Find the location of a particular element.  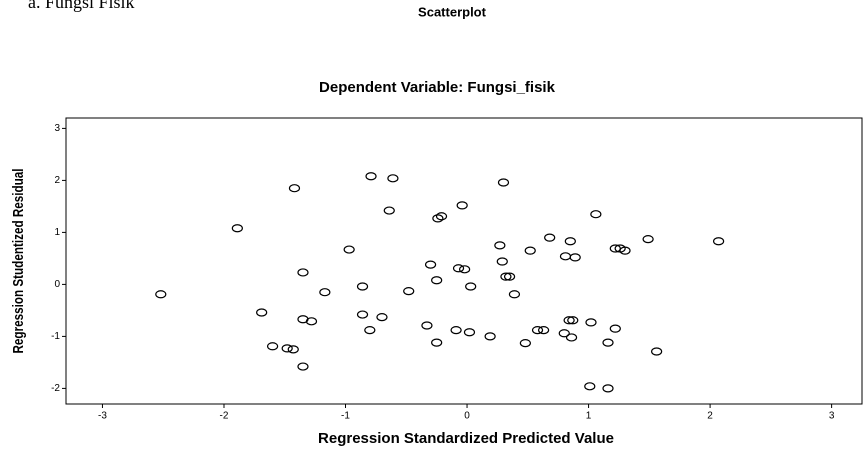

x-tick-label: -1 is located at coordinates (345, 416).